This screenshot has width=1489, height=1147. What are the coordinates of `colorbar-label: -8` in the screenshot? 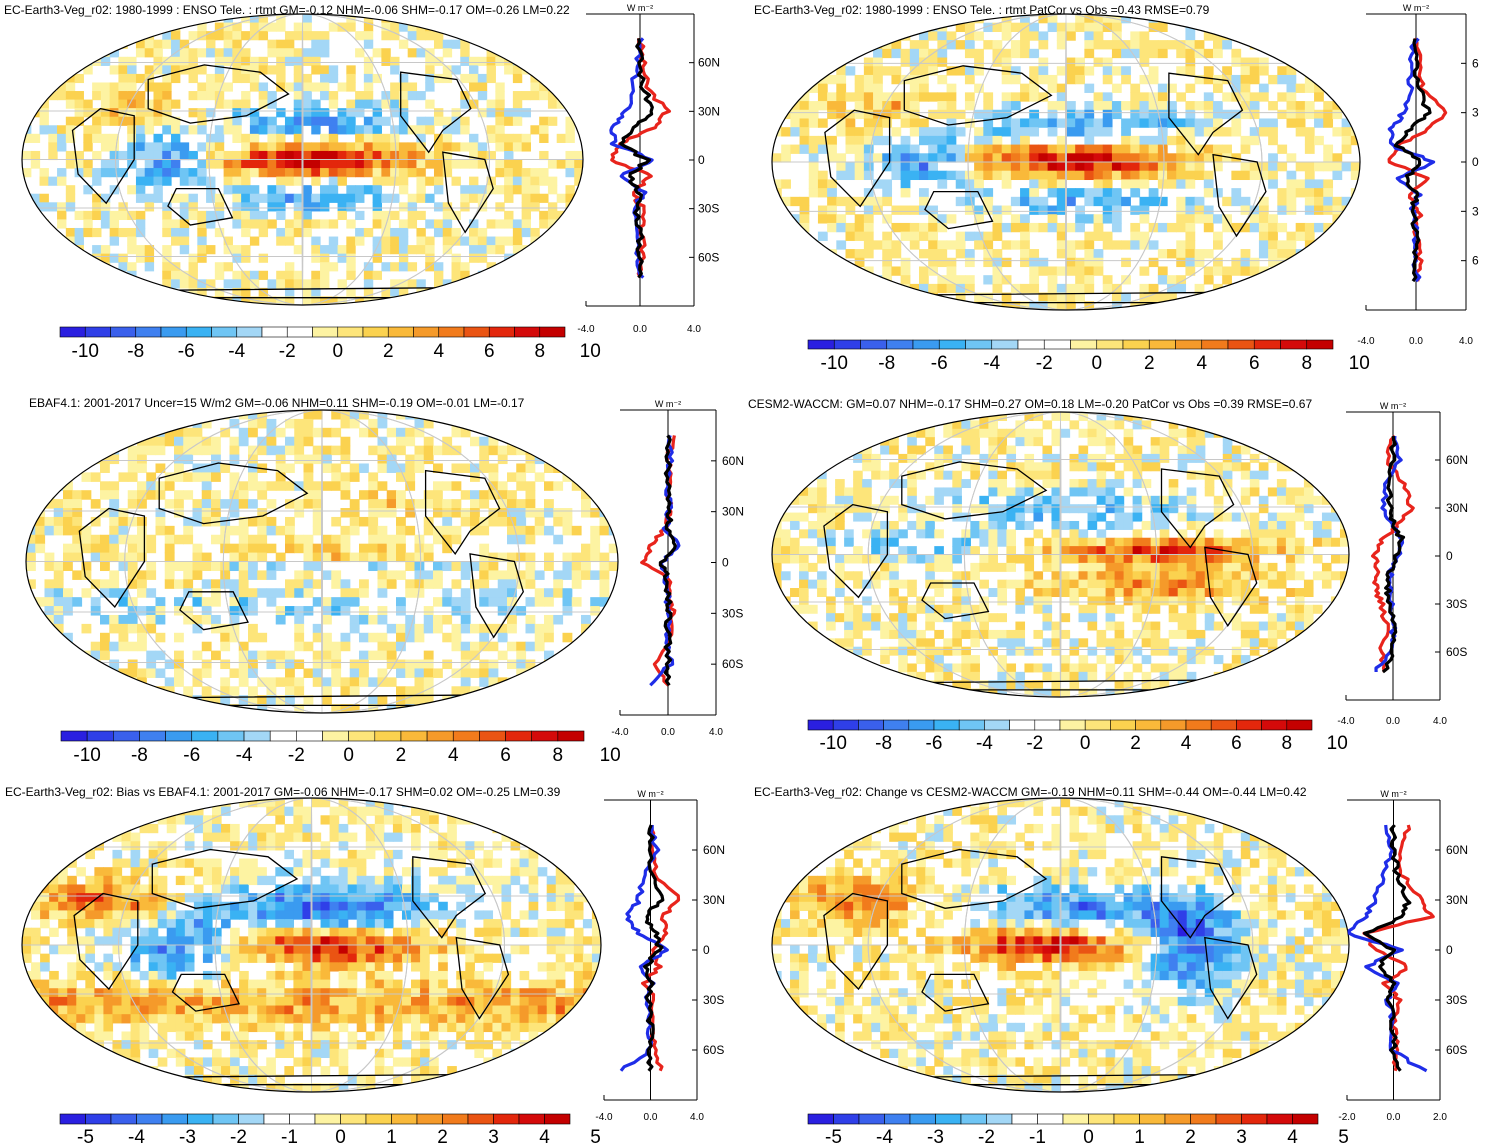 It's located at (139, 755).